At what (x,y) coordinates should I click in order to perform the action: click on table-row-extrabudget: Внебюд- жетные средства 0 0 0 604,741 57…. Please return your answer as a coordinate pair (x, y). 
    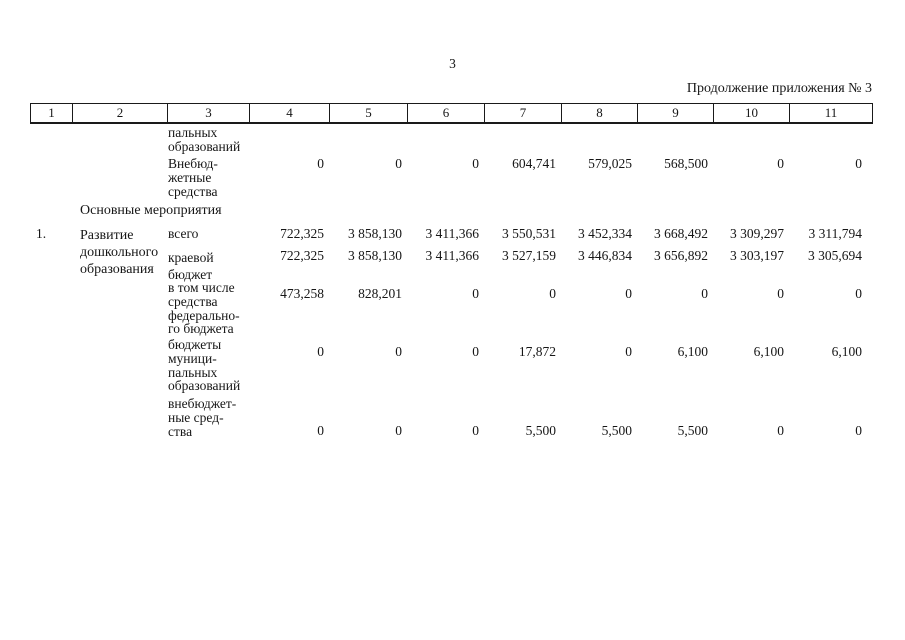
    Looking at the image, I should click on (451, 177).